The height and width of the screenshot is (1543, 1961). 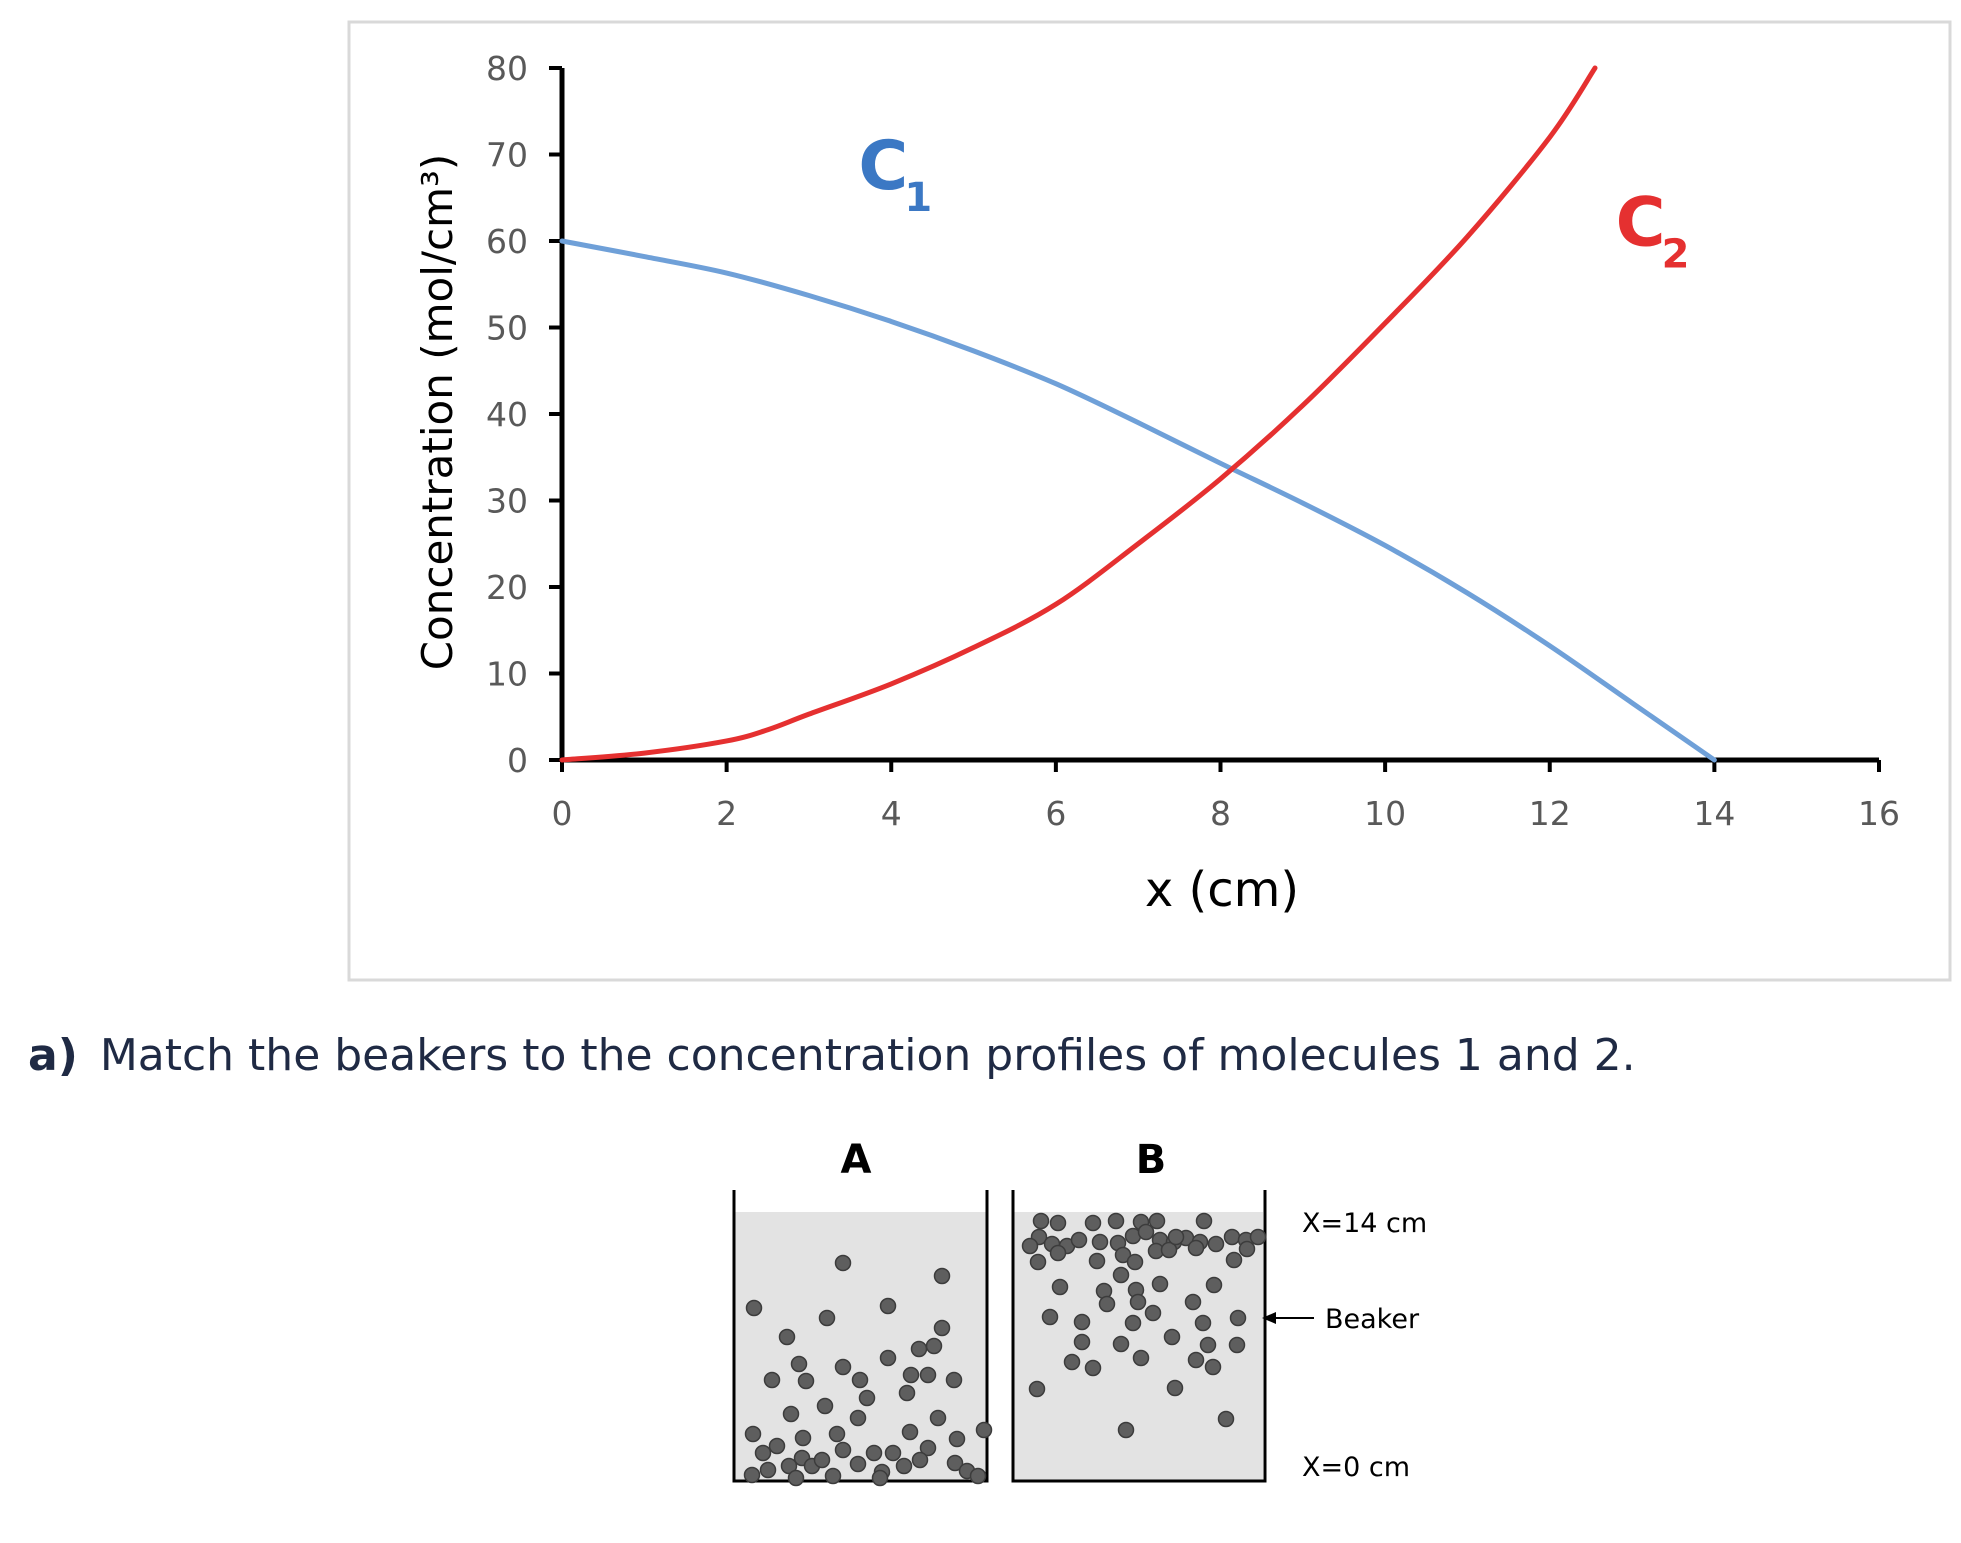 I want to click on x-axis-label: x (cm), so click(x=1222, y=890).